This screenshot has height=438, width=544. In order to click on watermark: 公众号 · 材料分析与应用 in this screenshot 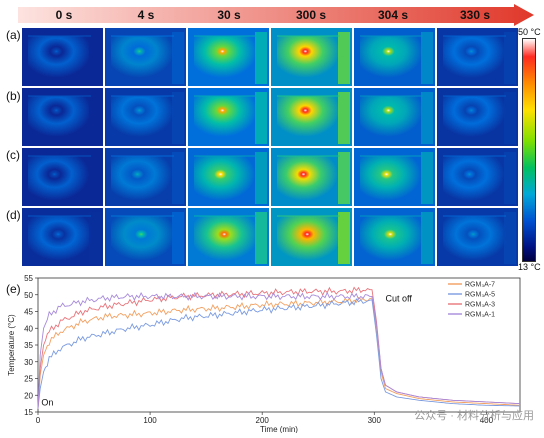, I will do `click(474, 416)`.